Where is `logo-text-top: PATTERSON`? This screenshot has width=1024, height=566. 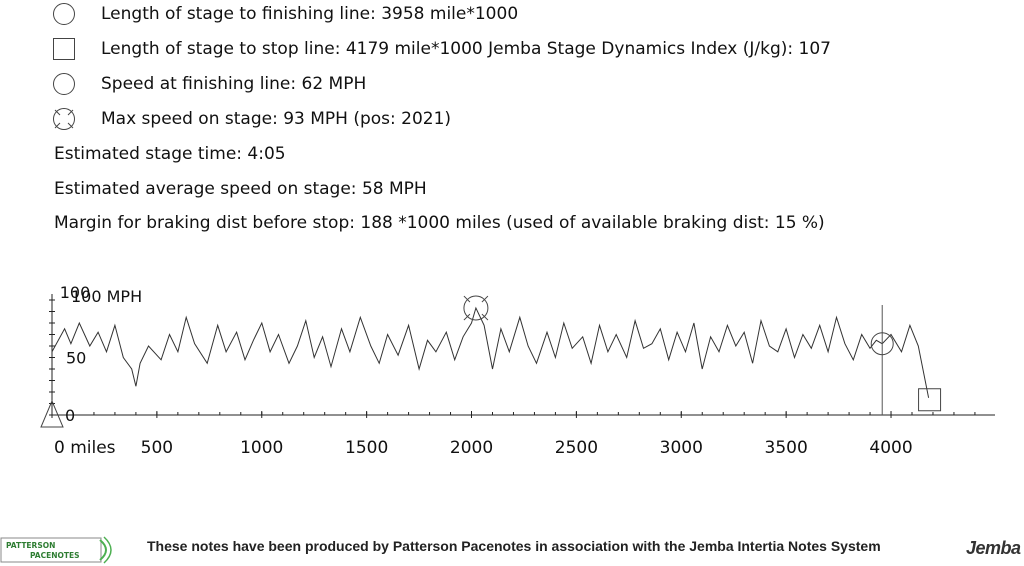 logo-text-top: PATTERSON is located at coordinates (30, 545).